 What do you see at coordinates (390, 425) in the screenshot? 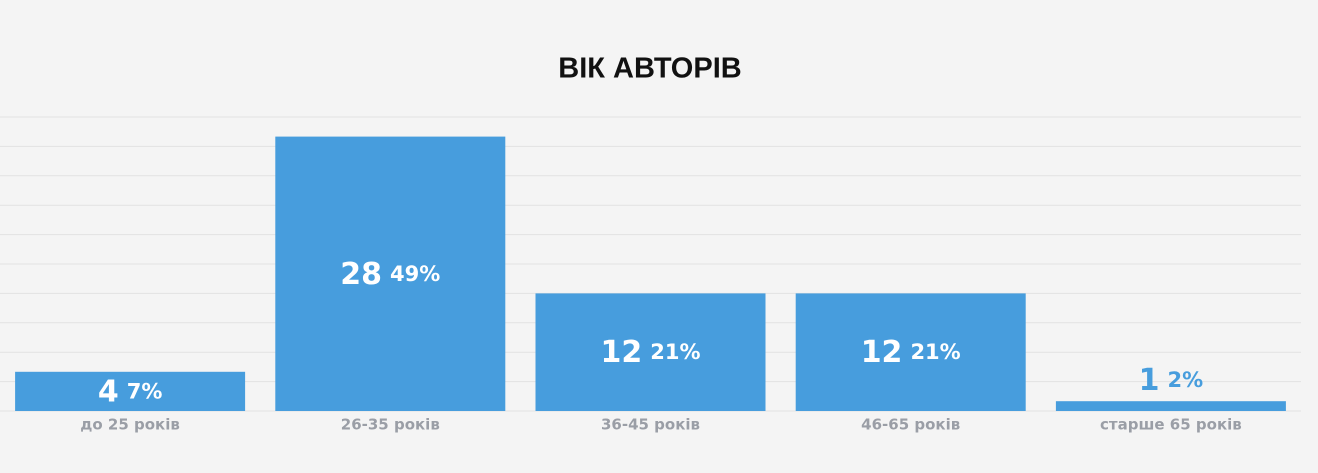
I see `x-tick-label: 26-35 років` at bounding box center [390, 425].